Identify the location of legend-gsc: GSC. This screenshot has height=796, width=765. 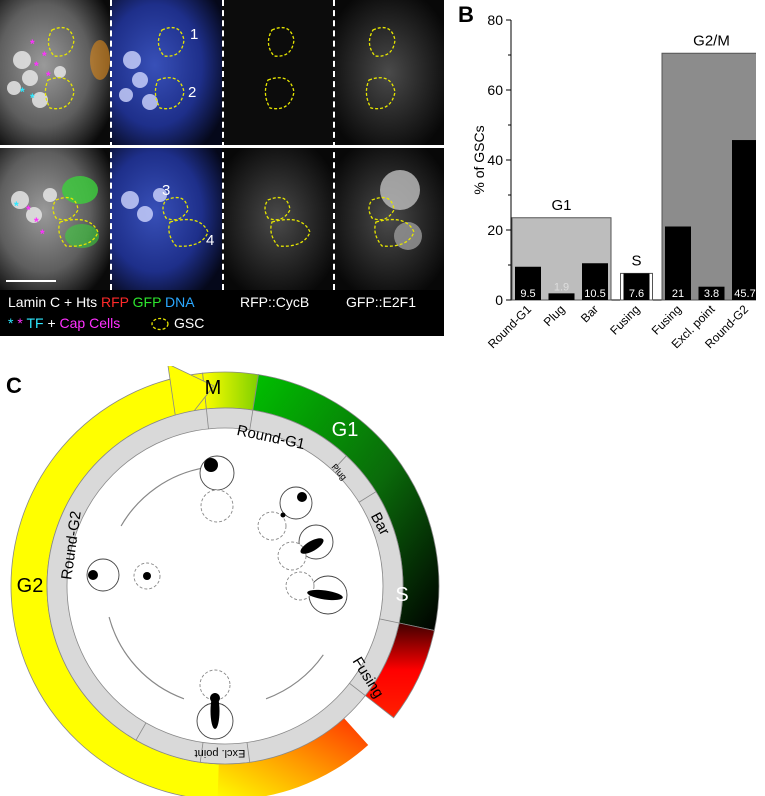
(189, 323).